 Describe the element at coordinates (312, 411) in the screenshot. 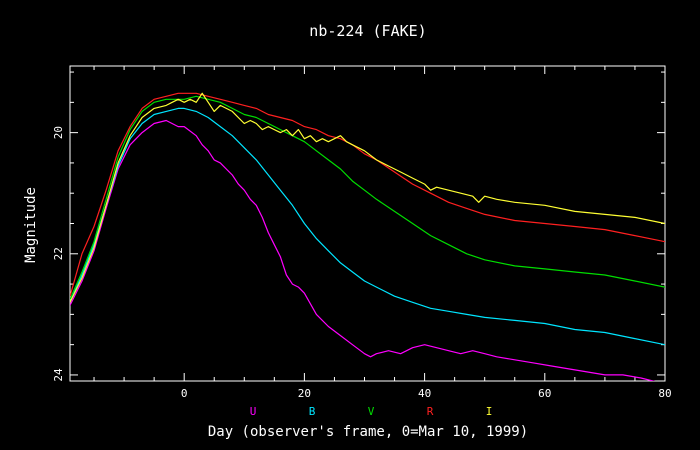

I see `legend-label-b: B` at that location.